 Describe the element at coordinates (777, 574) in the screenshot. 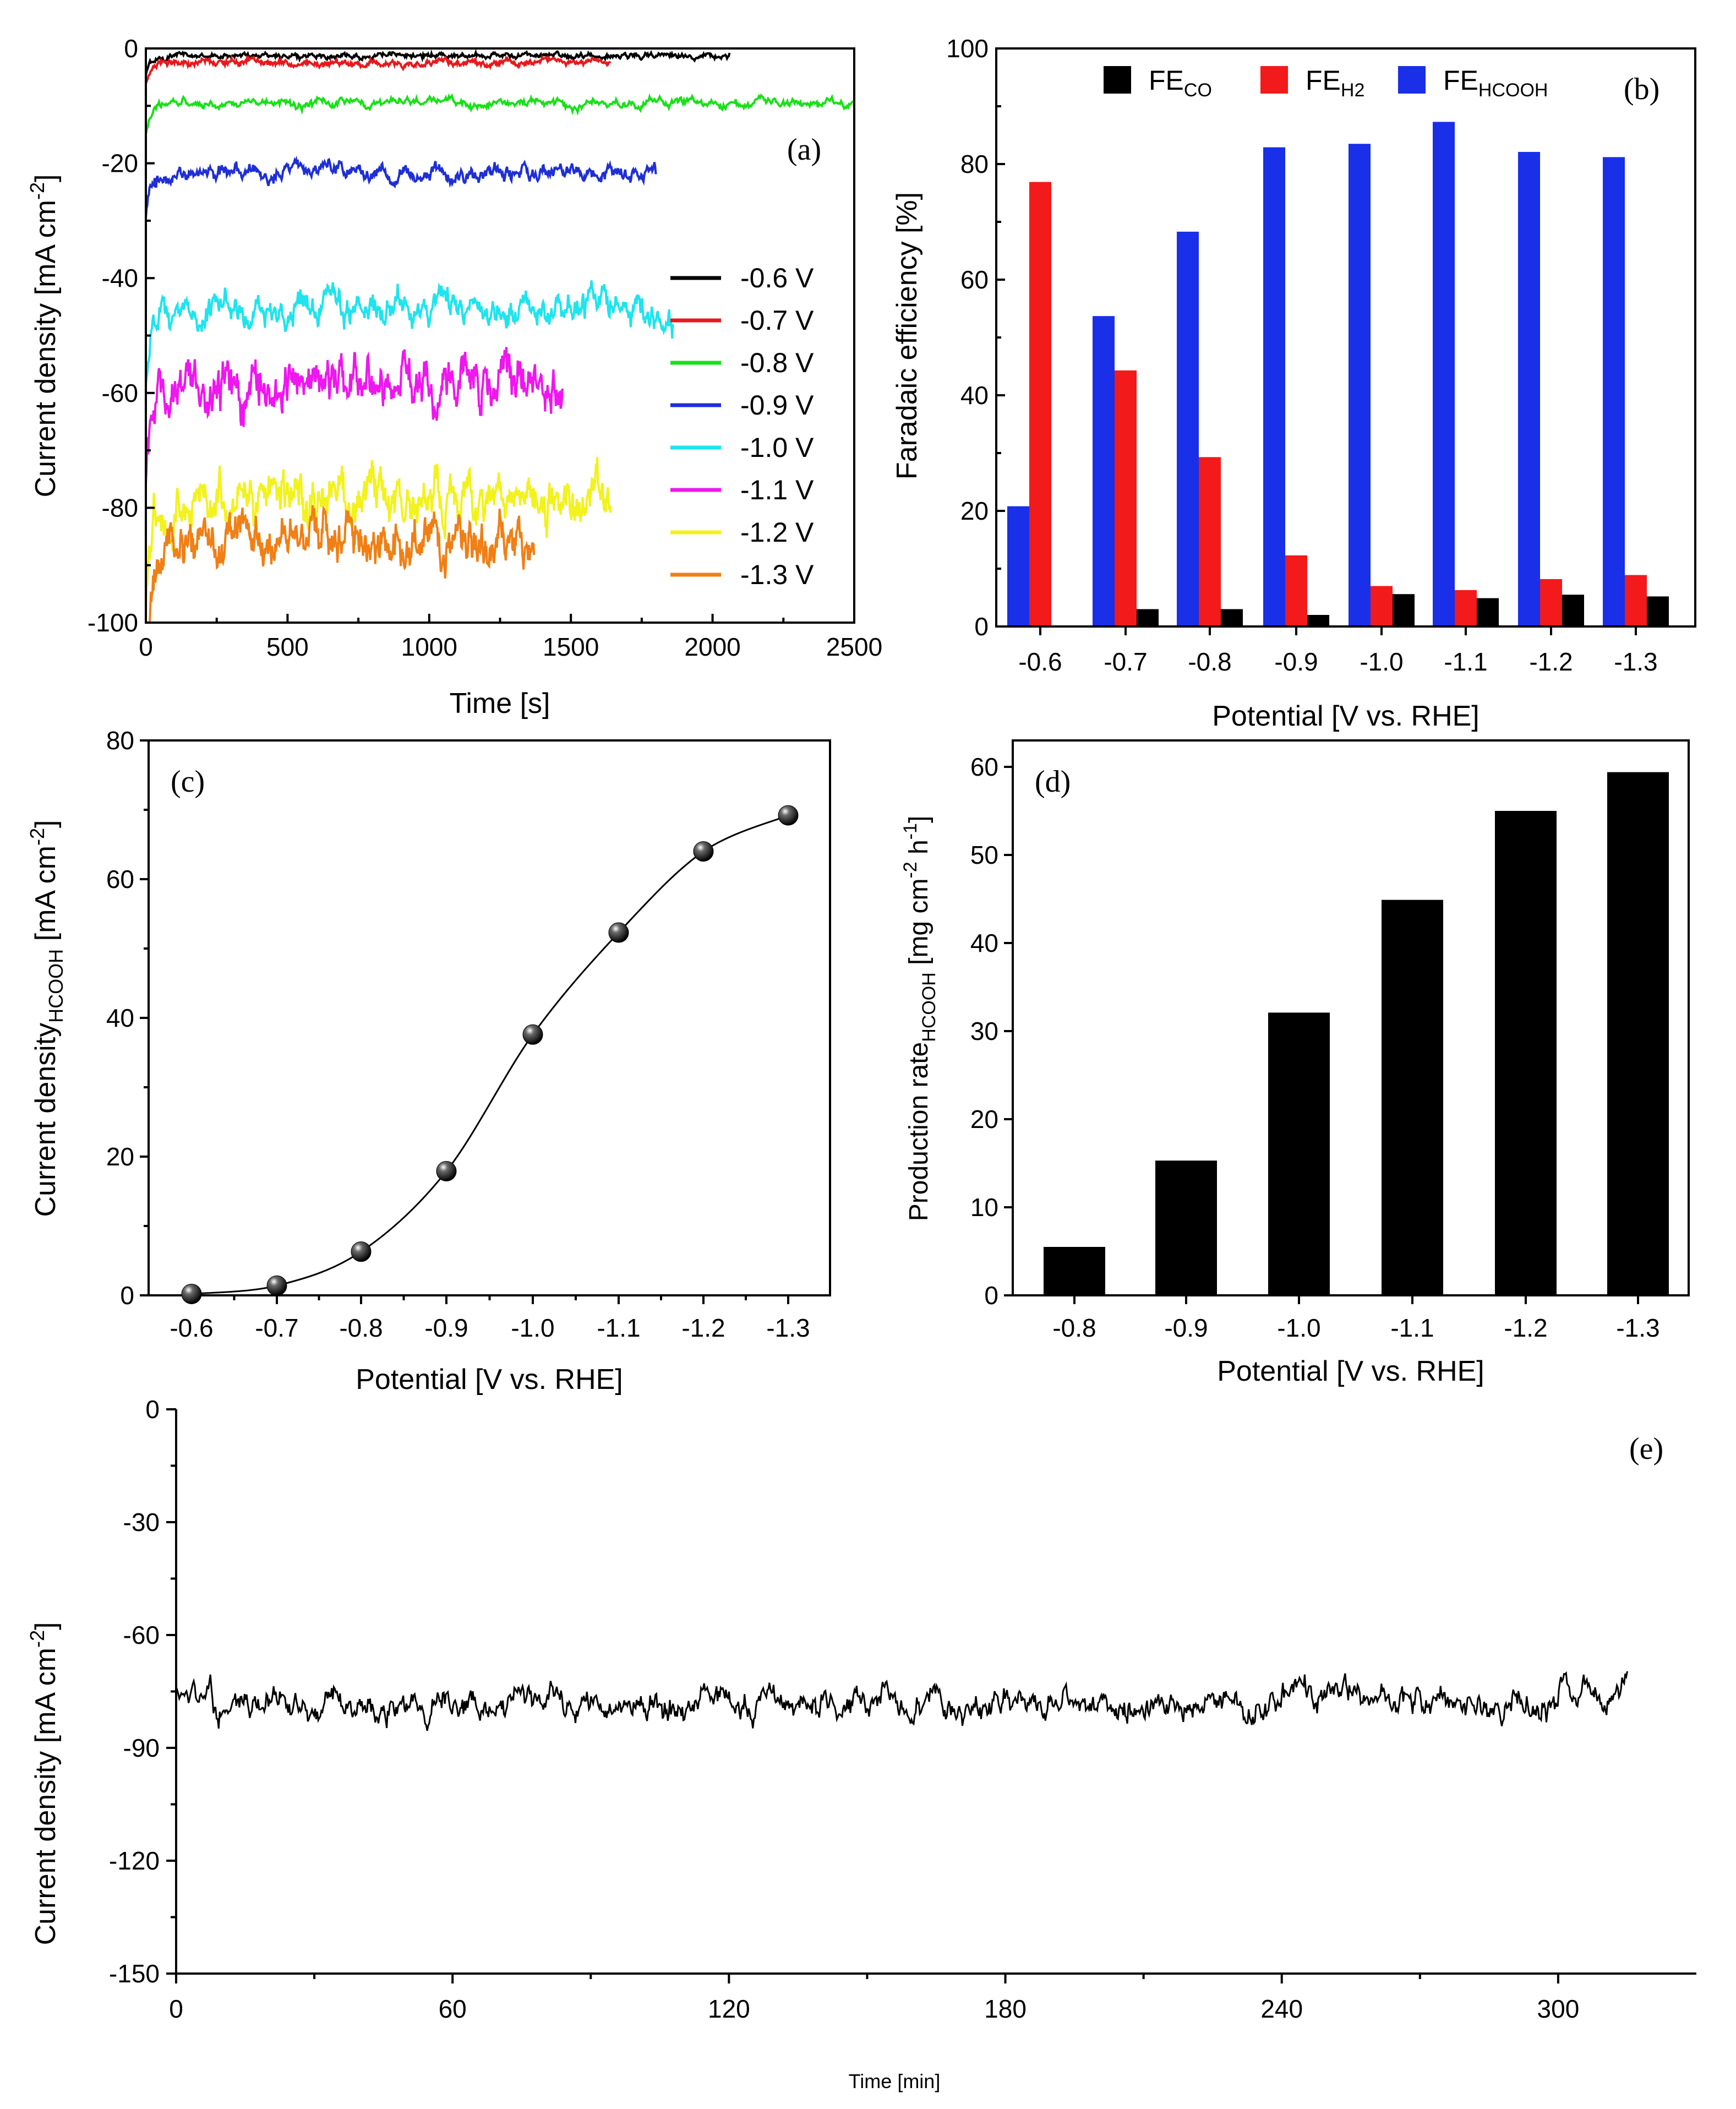

I see `panel-a-legend-label: -1.3 V` at that location.